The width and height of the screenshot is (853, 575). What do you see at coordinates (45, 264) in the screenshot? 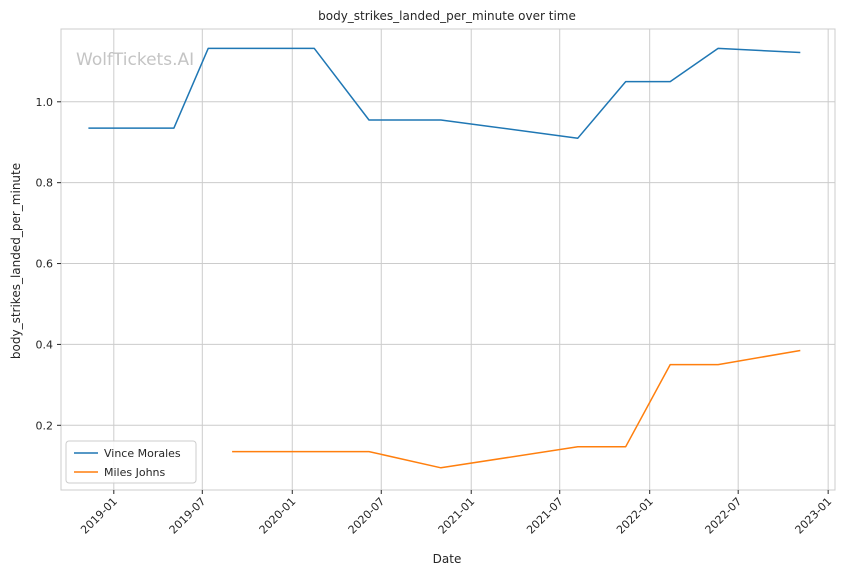
I see `y-tick-label: 0.6` at bounding box center [45, 264].